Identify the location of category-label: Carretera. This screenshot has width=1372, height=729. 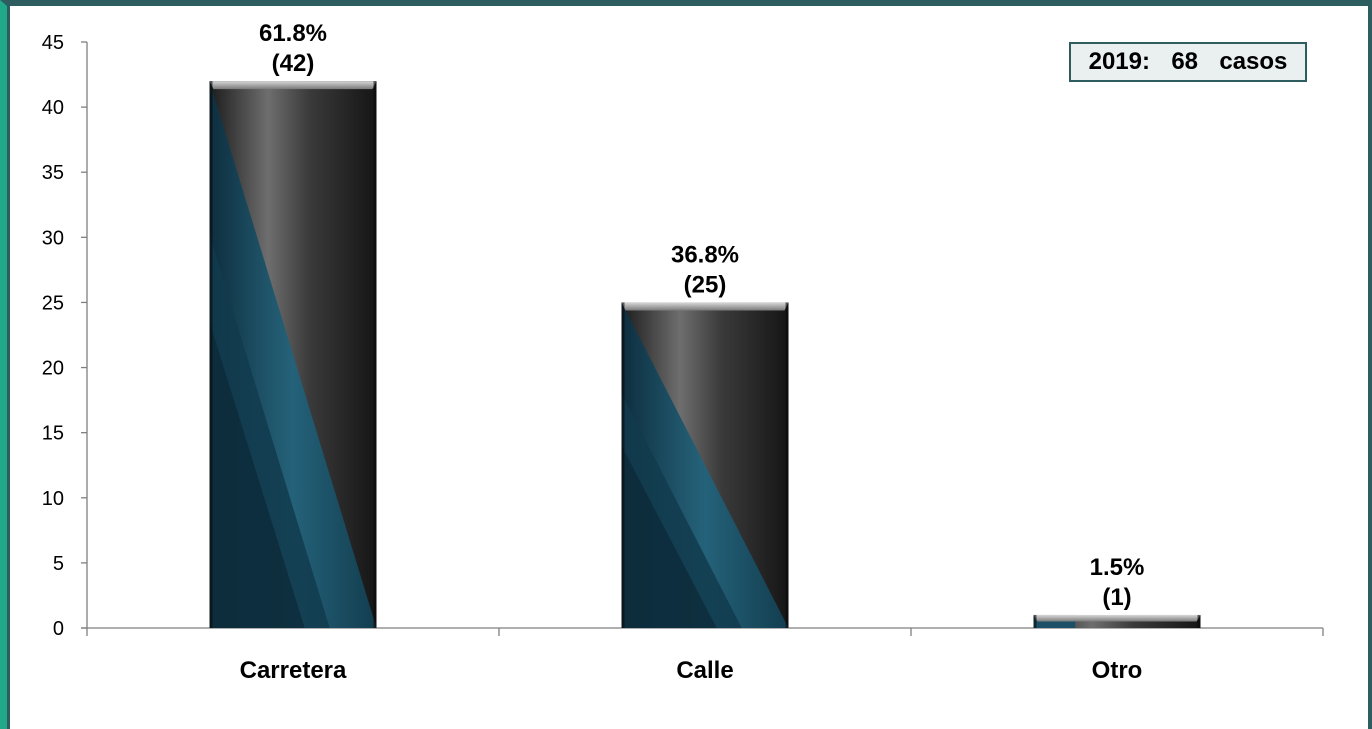
(293, 670).